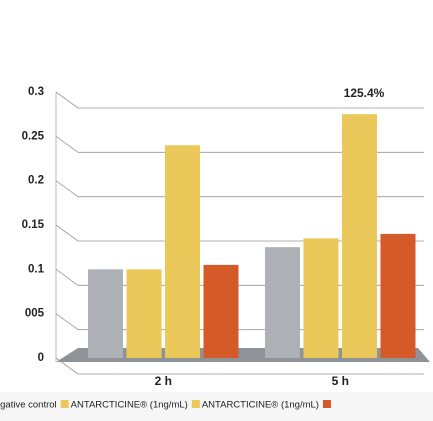 The width and height of the screenshot is (433, 421). I want to click on y-tick-label: 0.3, so click(36, 92).